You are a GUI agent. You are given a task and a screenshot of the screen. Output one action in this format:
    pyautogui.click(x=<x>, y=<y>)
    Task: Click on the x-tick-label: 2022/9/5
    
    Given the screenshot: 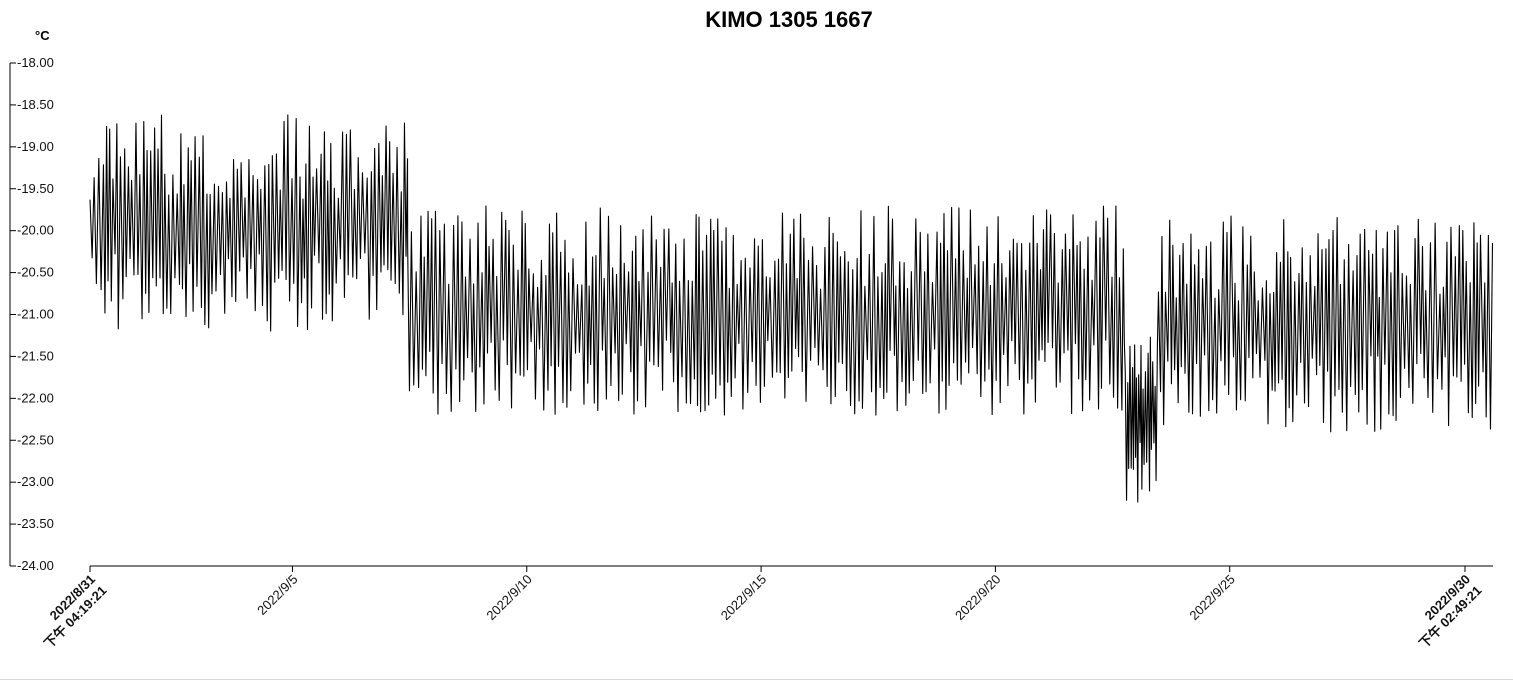 What is the action you would take?
    pyautogui.click(x=277, y=595)
    